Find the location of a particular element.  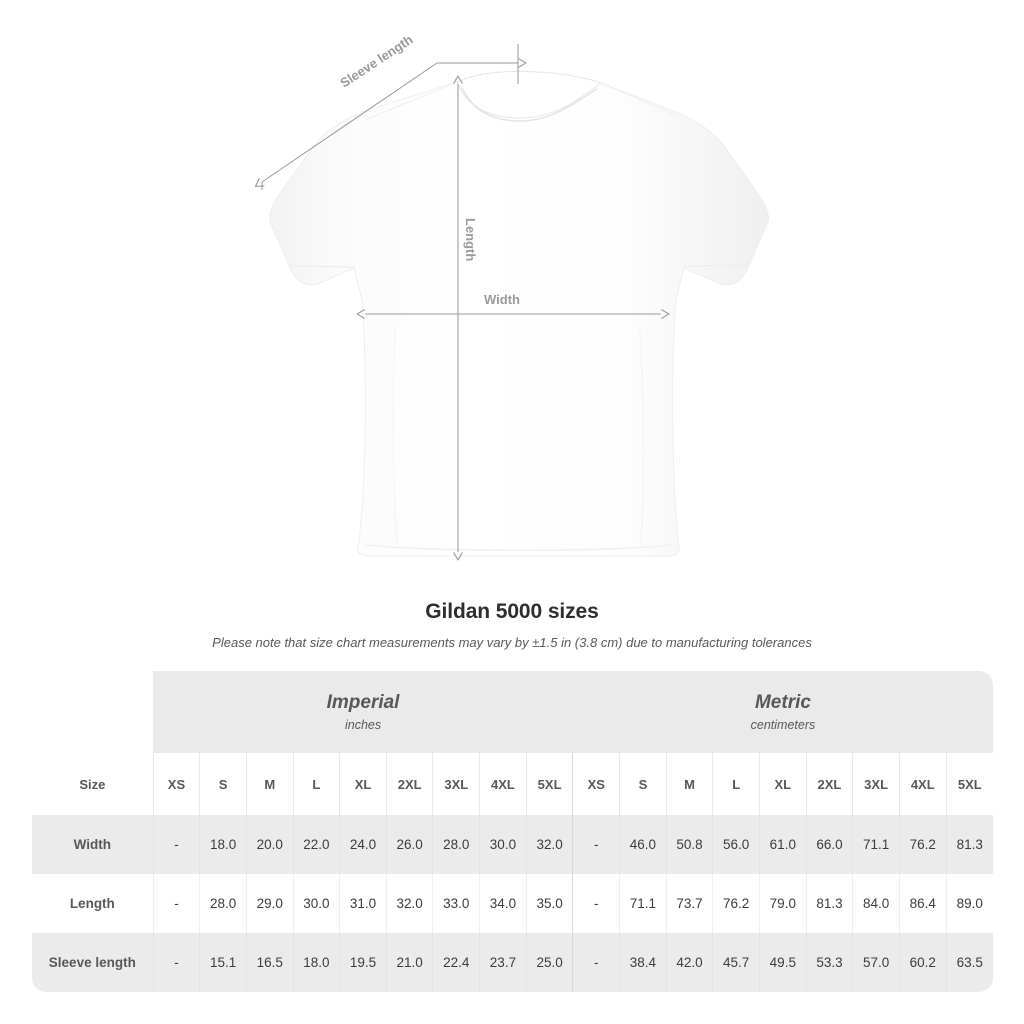

size-header-label: Size is located at coordinates (93, 784).